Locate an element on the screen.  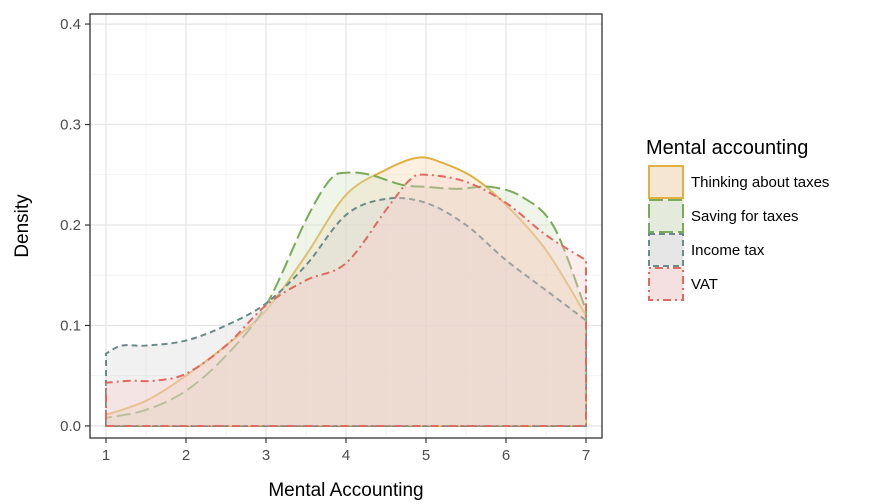
y-tick-label: 0.1 is located at coordinates (70, 325).